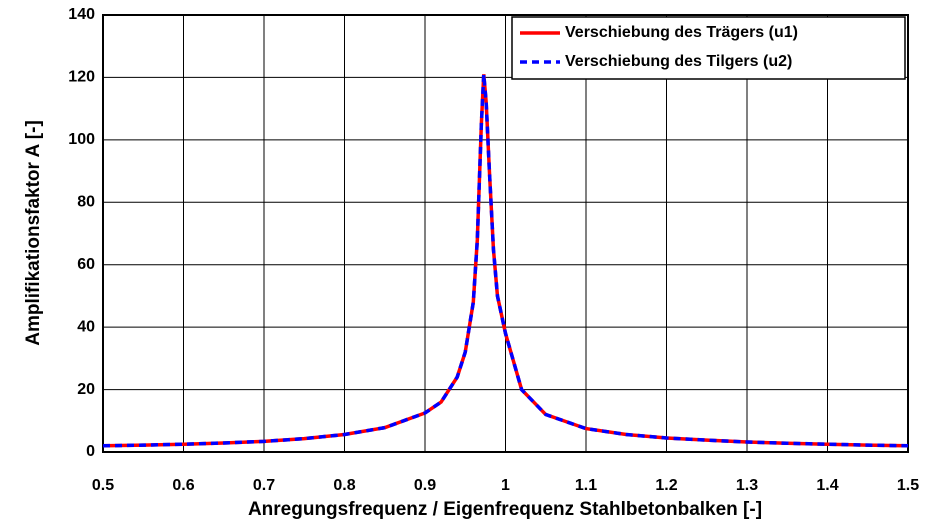 The height and width of the screenshot is (525, 946). I want to click on legend-label: Verschiebung des Tilgers (u2), so click(678, 61).